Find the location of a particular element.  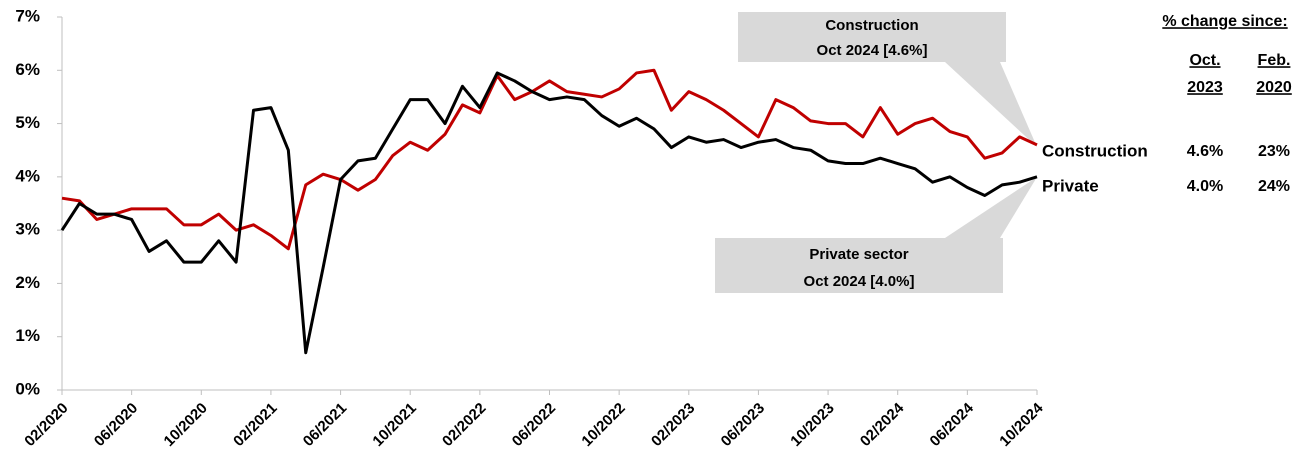

x-tick-label: 06/2020 is located at coordinates (116, 425).